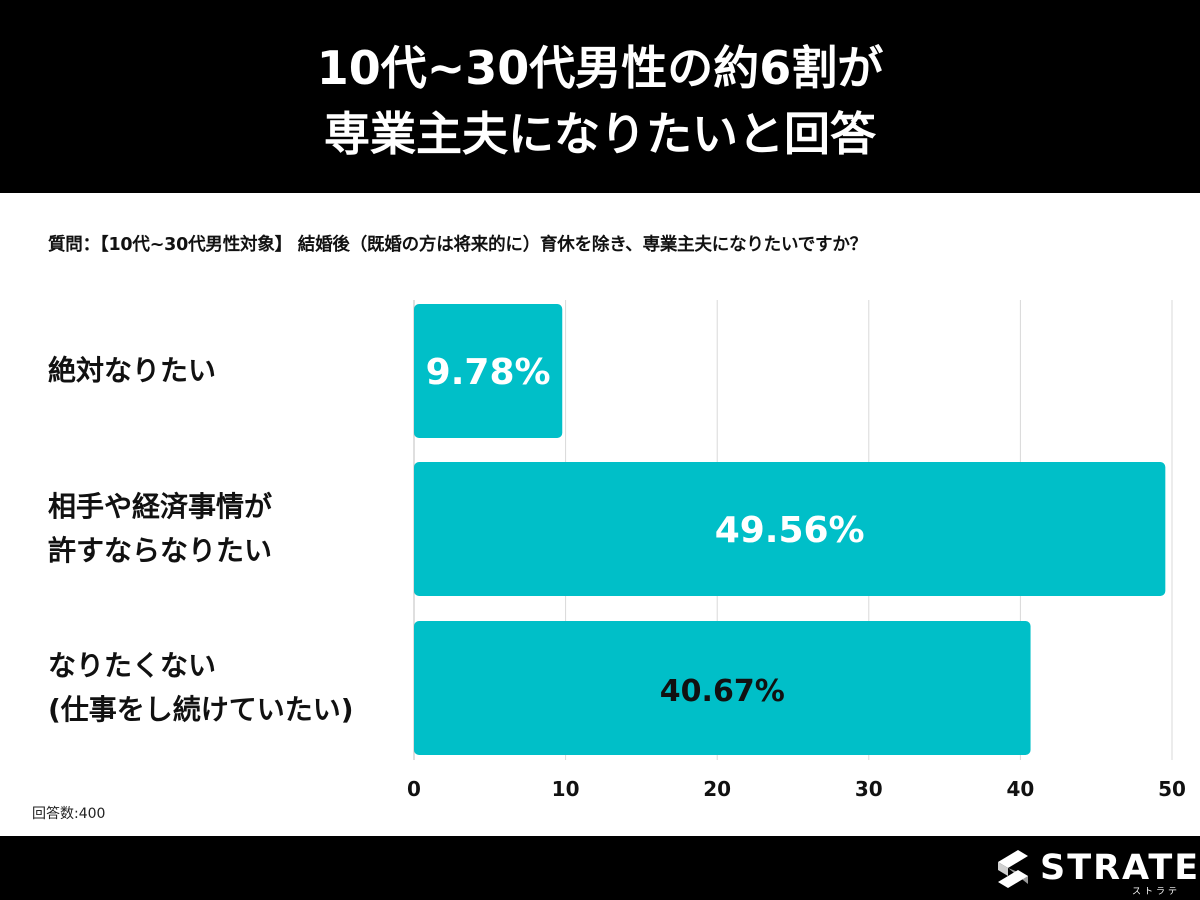  I want to click on category-label-line: (仕事をし続けていたい), so click(201, 709).